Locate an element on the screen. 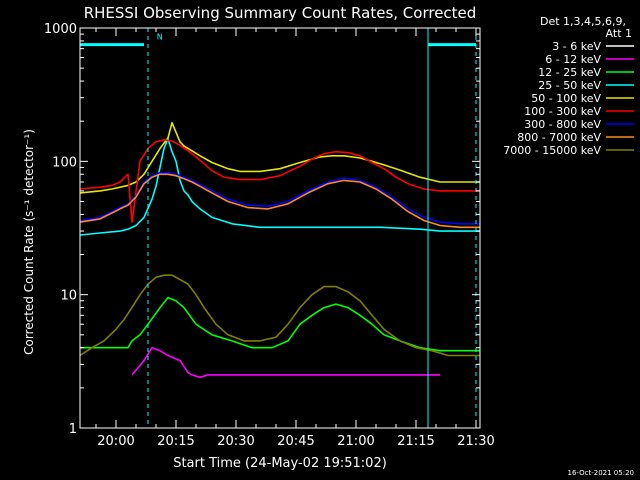 The image size is (640, 480). legend-label-5: 50 - 100 keV is located at coordinates (566, 98).